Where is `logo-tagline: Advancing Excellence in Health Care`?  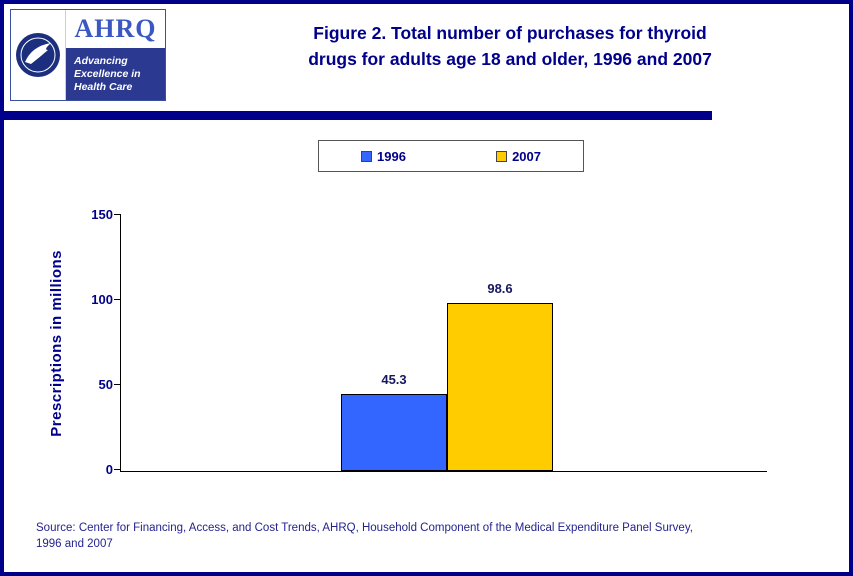 logo-tagline: Advancing Excellence in Health Care is located at coordinates (115, 74).